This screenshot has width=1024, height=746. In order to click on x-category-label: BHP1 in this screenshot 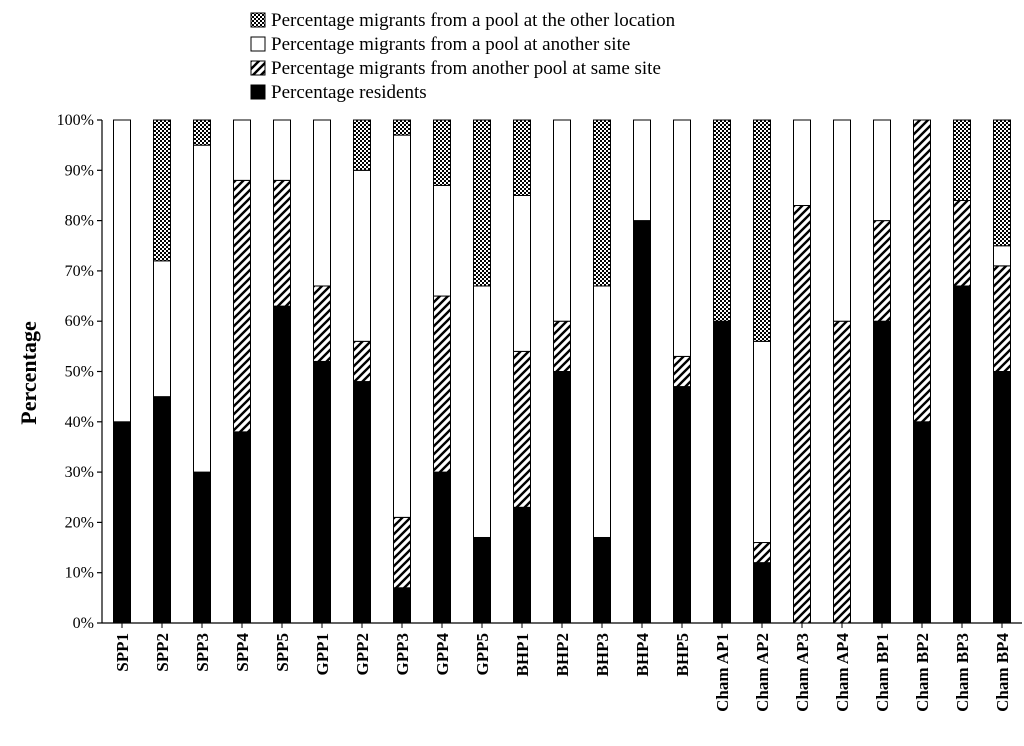, I will do `click(522, 654)`.